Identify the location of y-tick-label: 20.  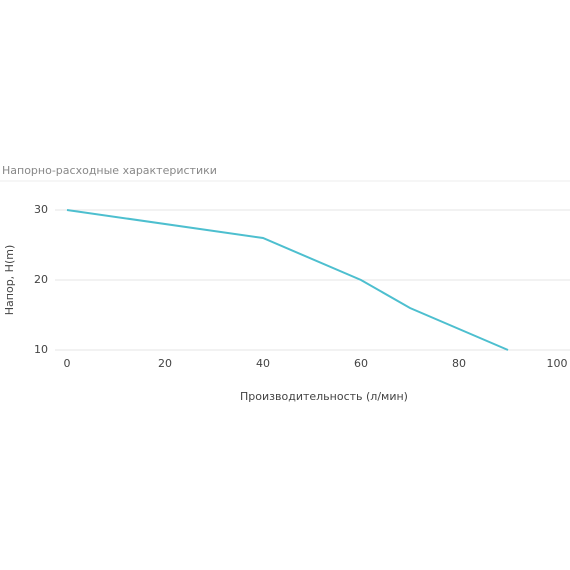
(41, 279).